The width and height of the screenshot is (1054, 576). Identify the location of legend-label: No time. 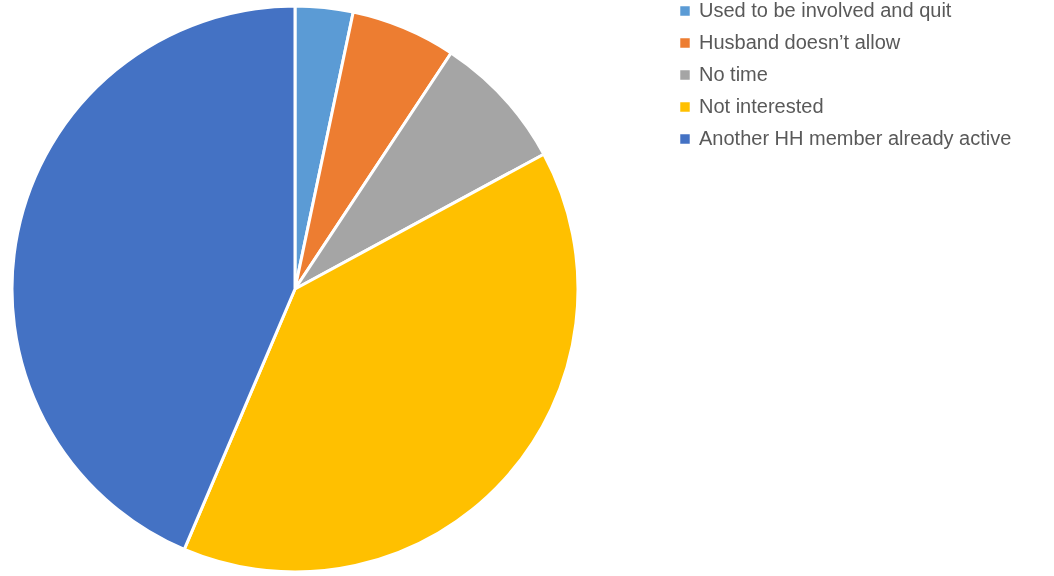
(733, 74).